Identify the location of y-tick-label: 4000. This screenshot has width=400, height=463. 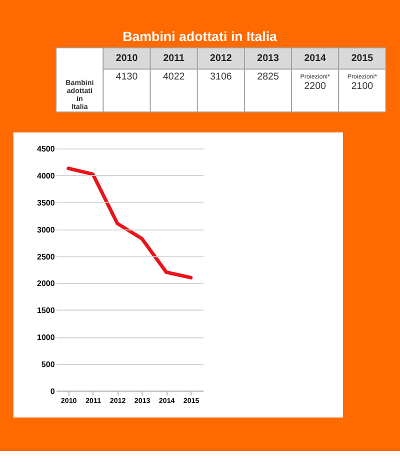
(46, 175).